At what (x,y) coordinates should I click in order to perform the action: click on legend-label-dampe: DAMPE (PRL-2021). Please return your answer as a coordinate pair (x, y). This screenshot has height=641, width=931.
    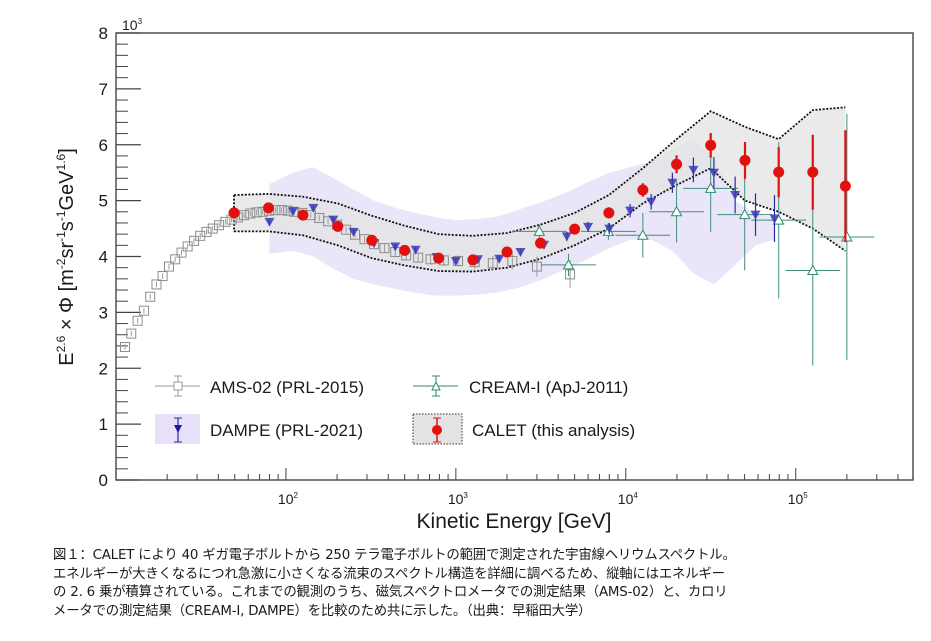
    Looking at the image, I should click on (286, 430).